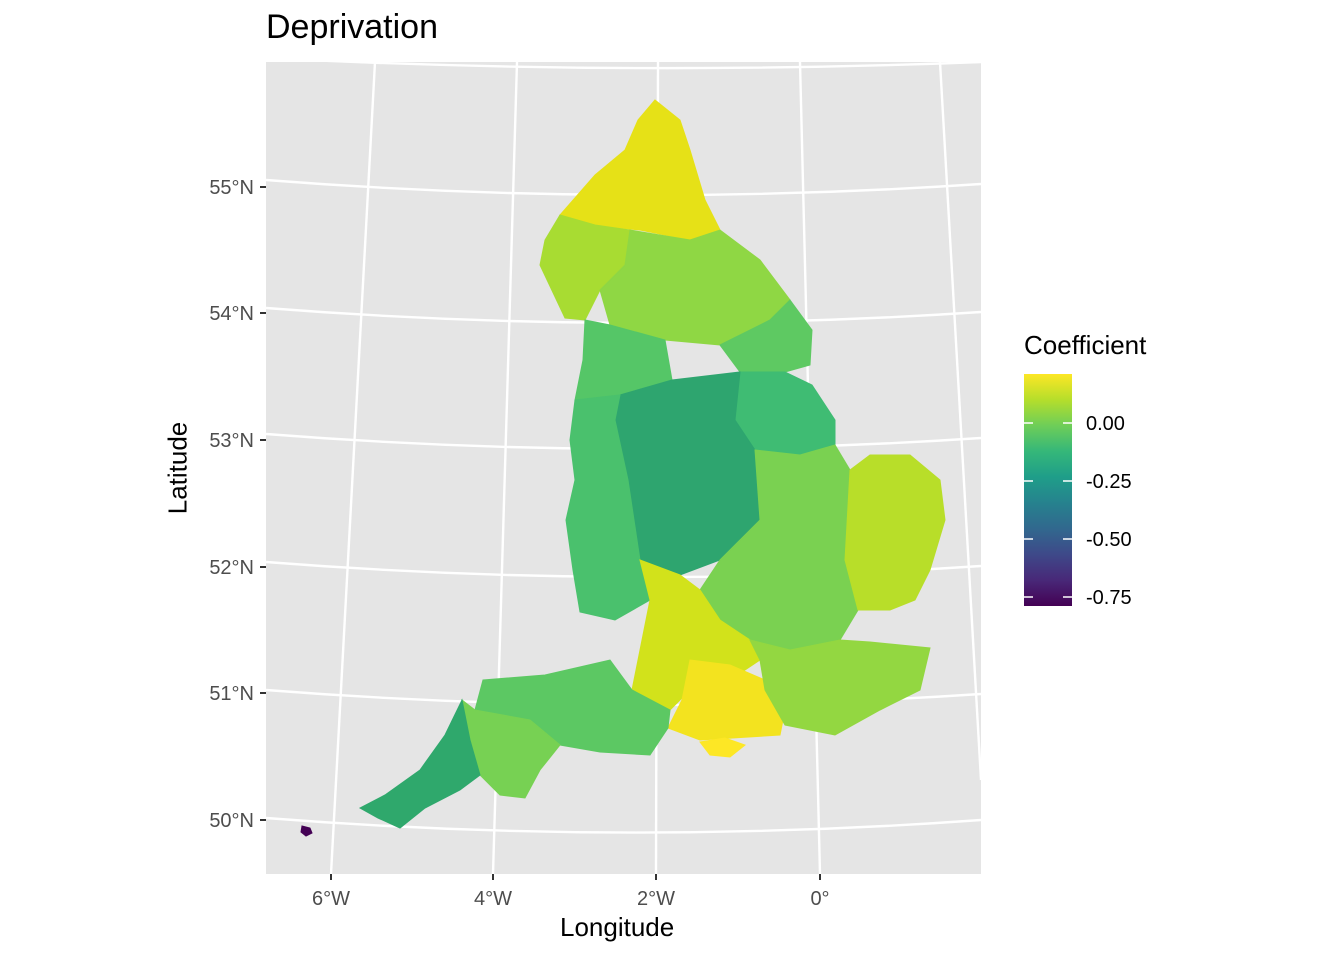 This screenshot has height=960, width=1344. What do you see at coordinates (1078, 491) in the screenshot?
I see `legend: 0.00 -0.25 -0.50 -0.75` at bounding box center [1078, 491].